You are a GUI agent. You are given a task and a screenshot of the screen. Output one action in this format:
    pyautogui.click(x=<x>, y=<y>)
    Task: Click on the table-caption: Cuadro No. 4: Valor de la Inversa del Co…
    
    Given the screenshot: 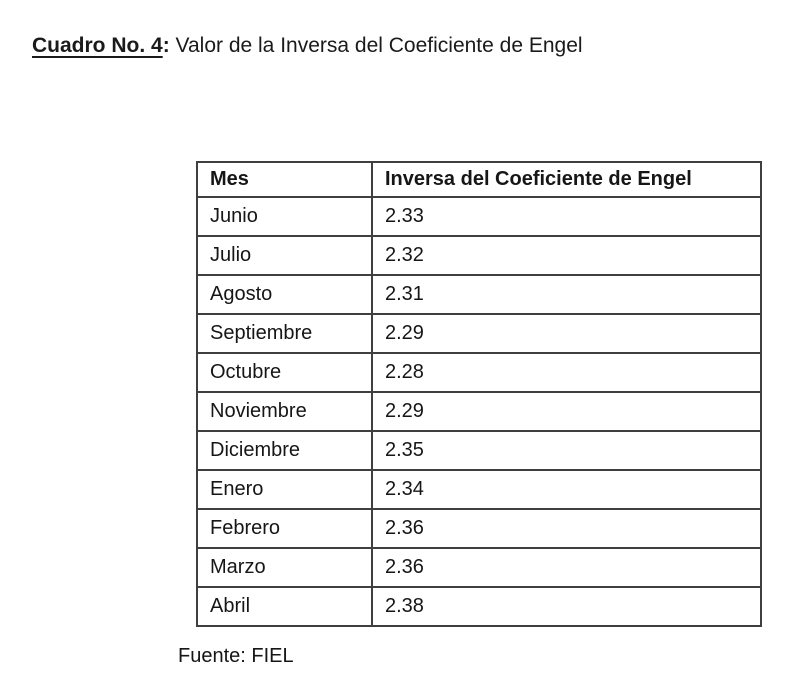 What is the action you would take?
    pyautogui.click(x=307, y=46)
    